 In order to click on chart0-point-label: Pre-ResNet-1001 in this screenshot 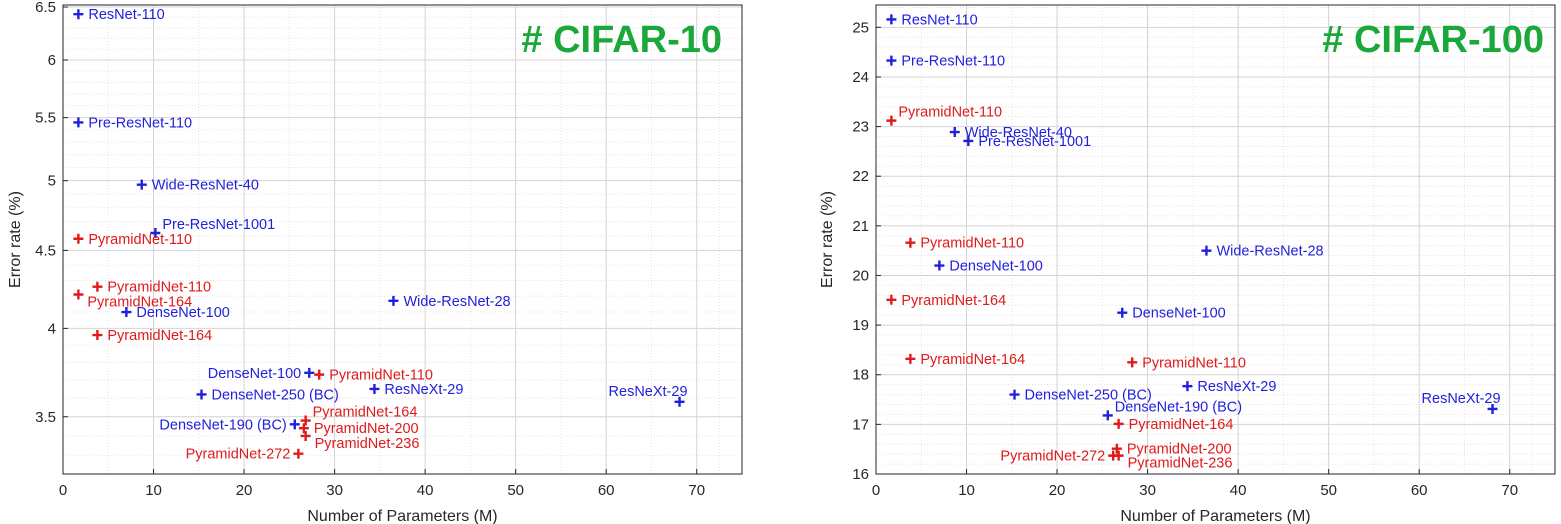, I will do `click(218, 225)`.